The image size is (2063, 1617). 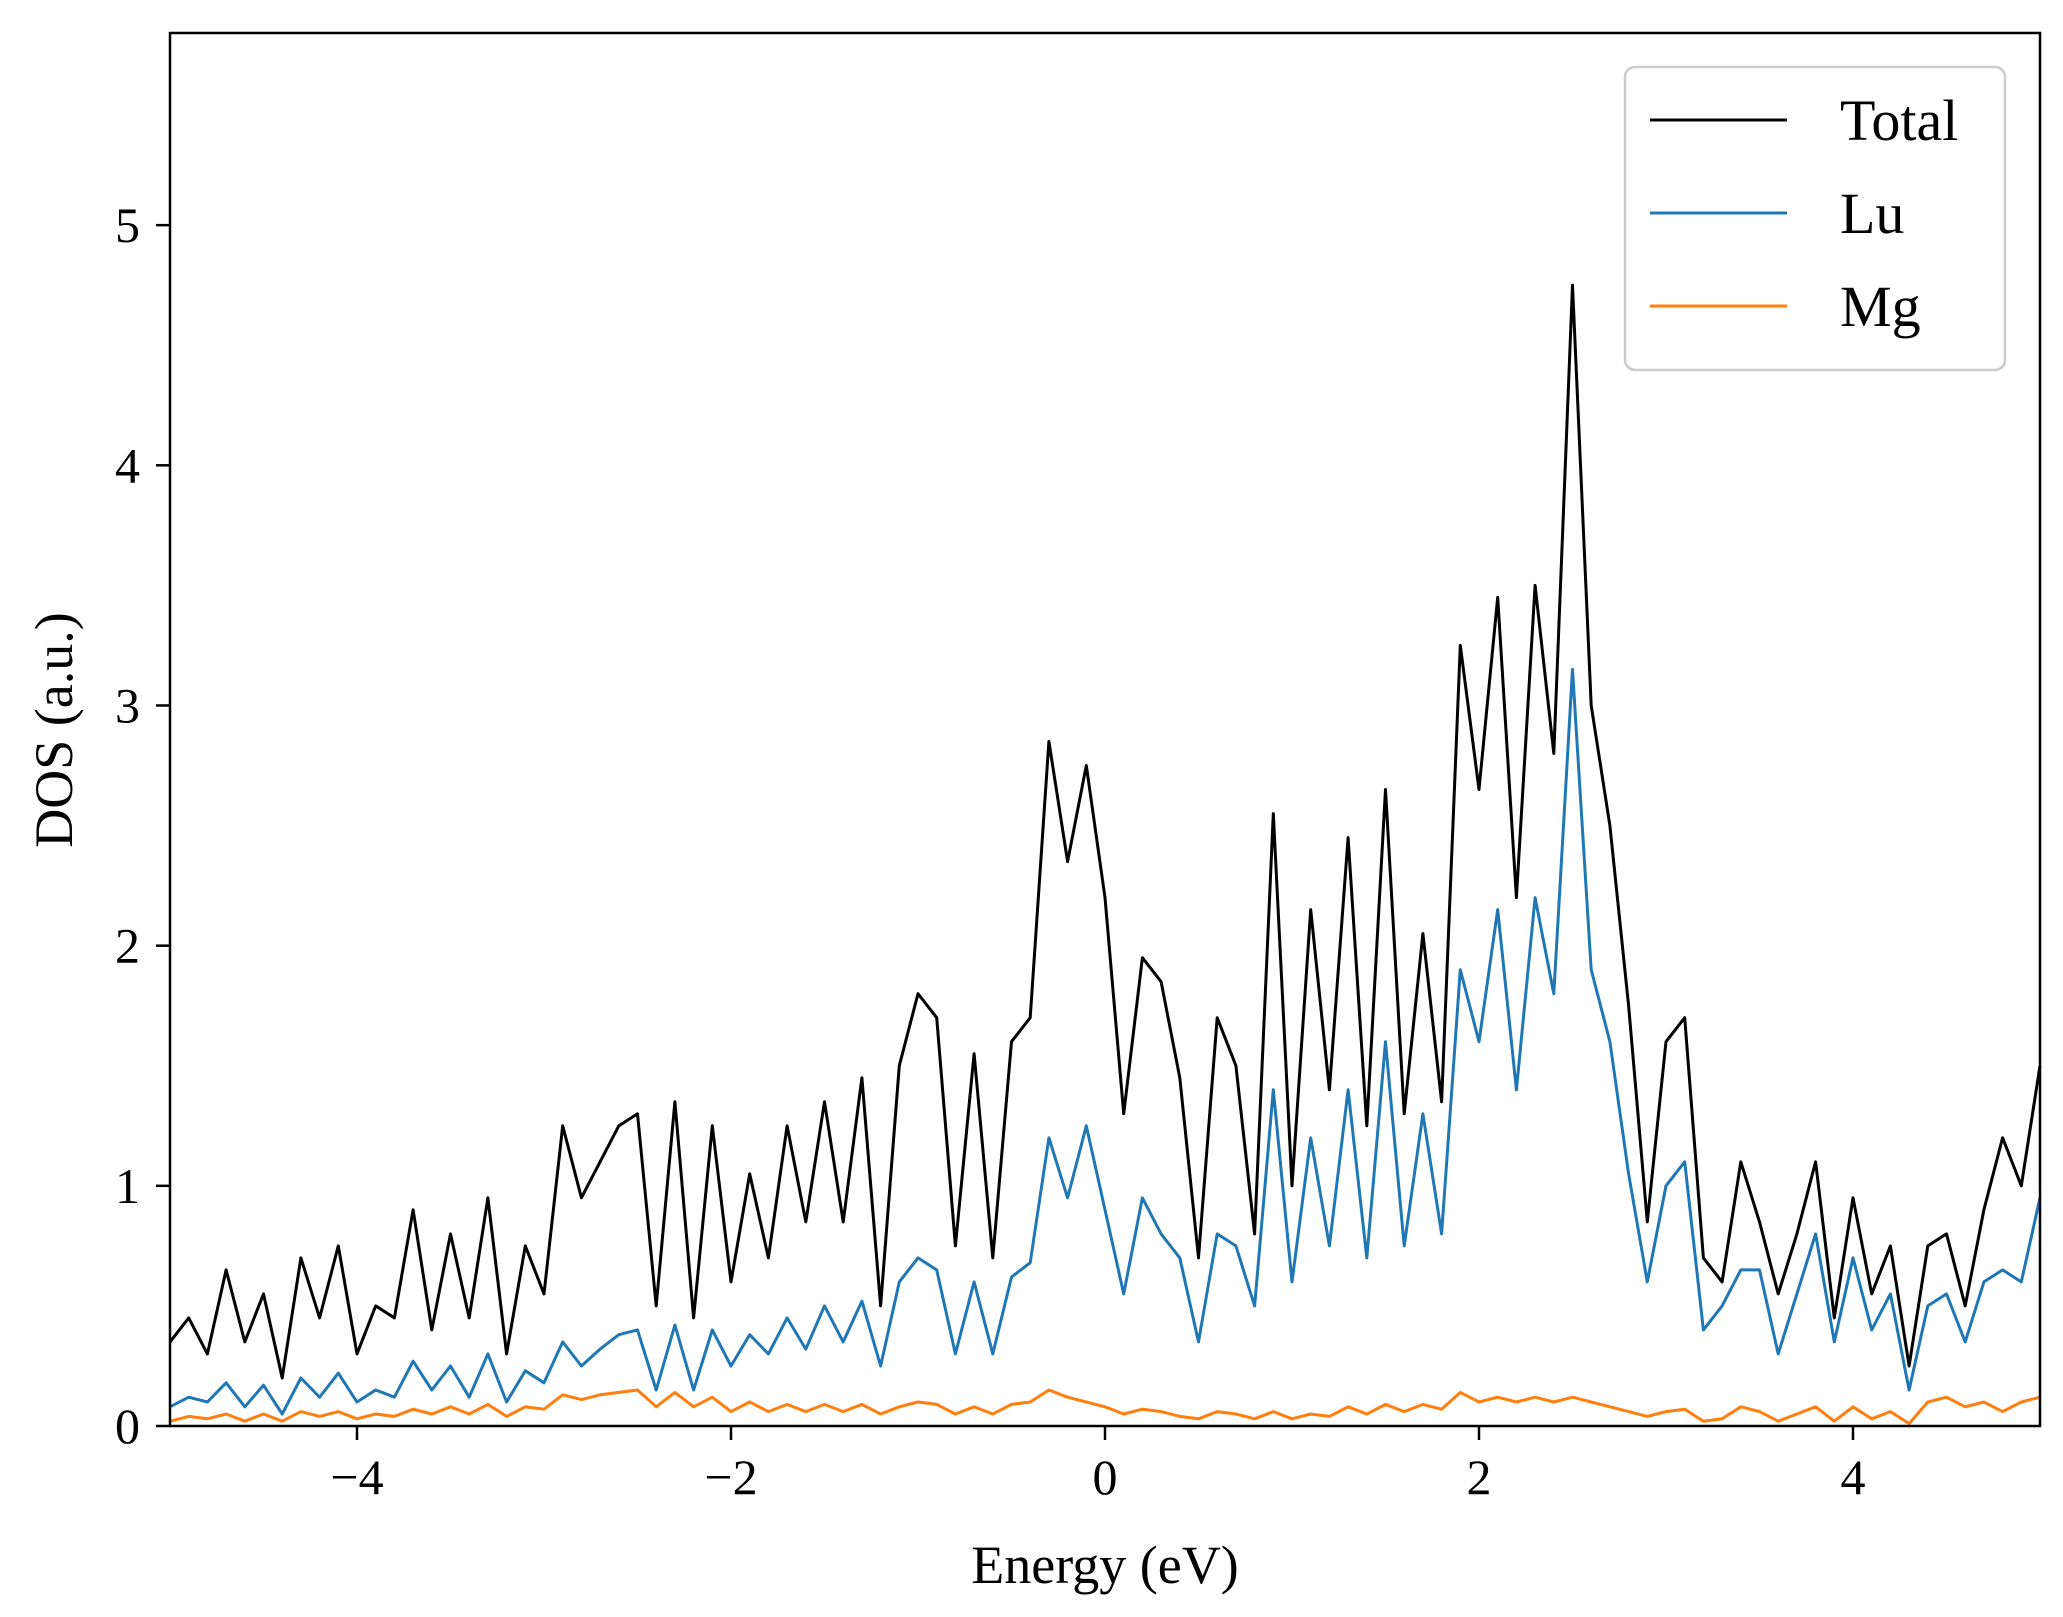 What do you see at coordinates (142, 825) in the screenshot?
I see `y-axis-ticks: 0 1 2 3 4 5` at bounding box center [142, 825].